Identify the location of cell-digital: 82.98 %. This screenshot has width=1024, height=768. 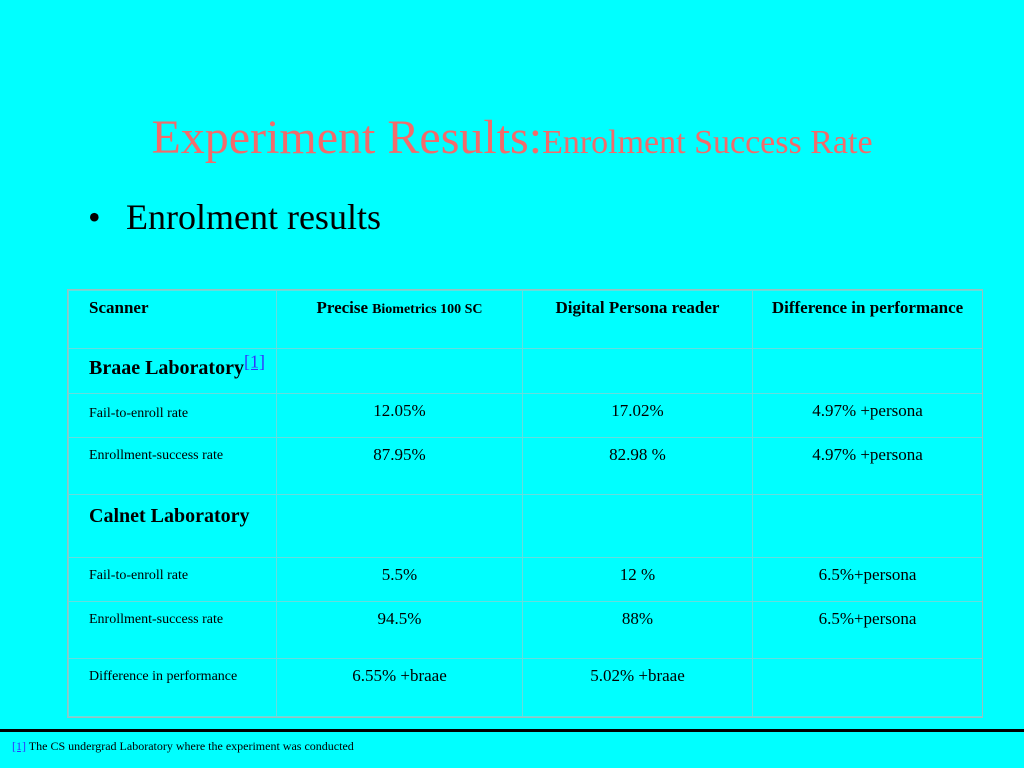
(637, 466).